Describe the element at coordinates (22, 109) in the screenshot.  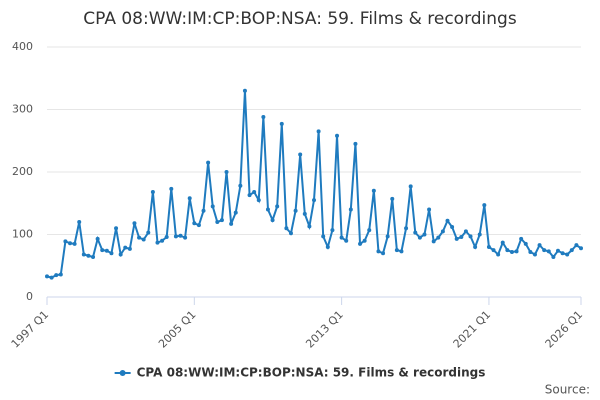
I see `y-tick-label: 300` at that location.